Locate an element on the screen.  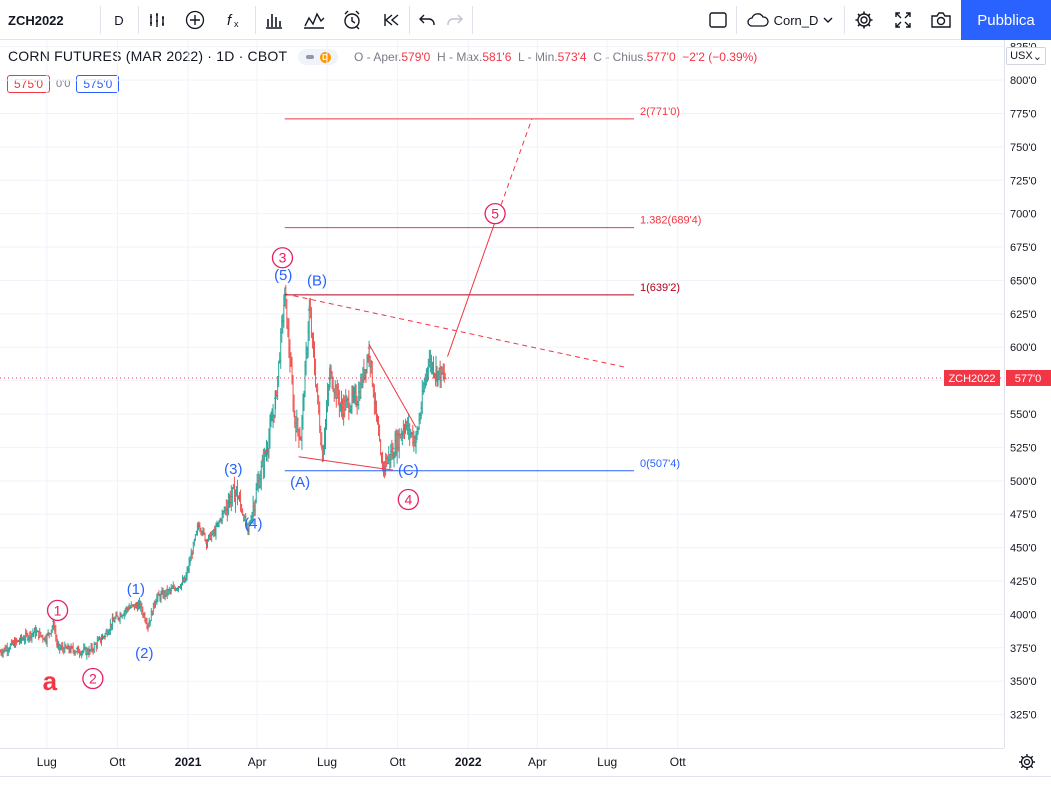
cloud-layout-icon is located at coordinates (757, 20).